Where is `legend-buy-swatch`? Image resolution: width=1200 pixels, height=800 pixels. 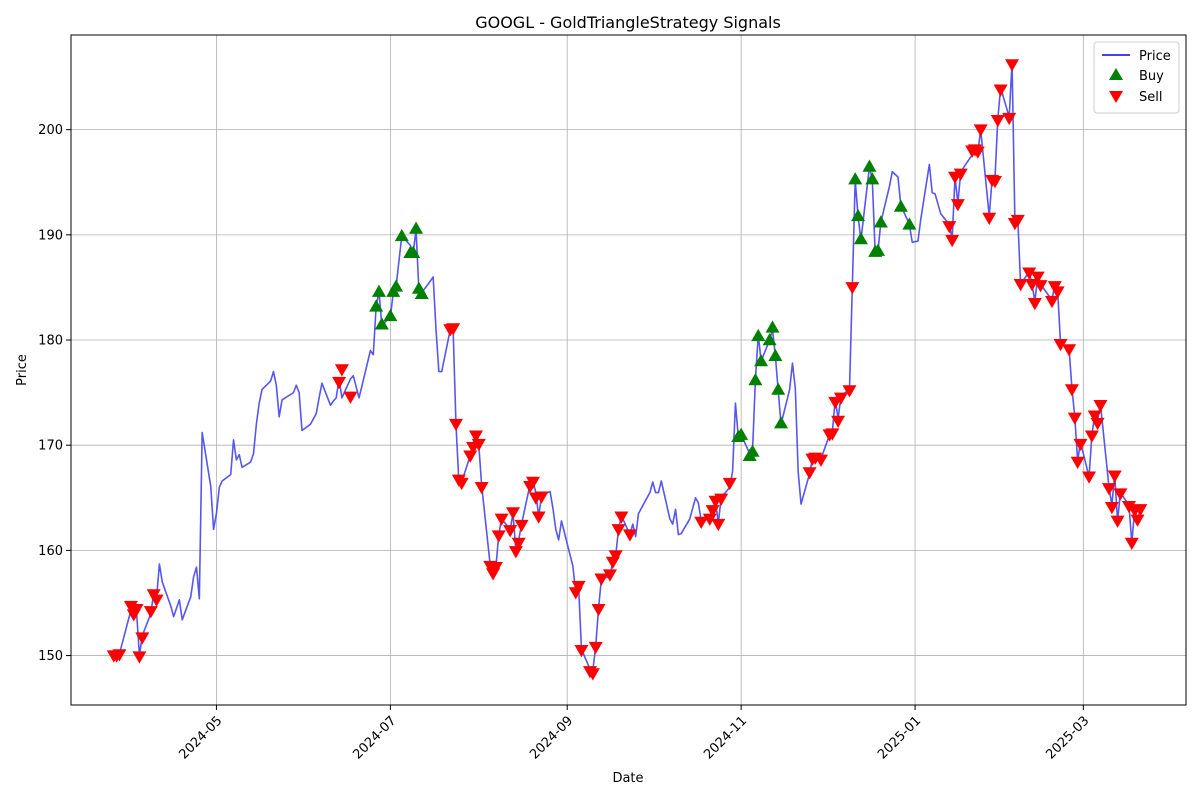
legend-buy-swatch is located at coordinates (1116, 74).